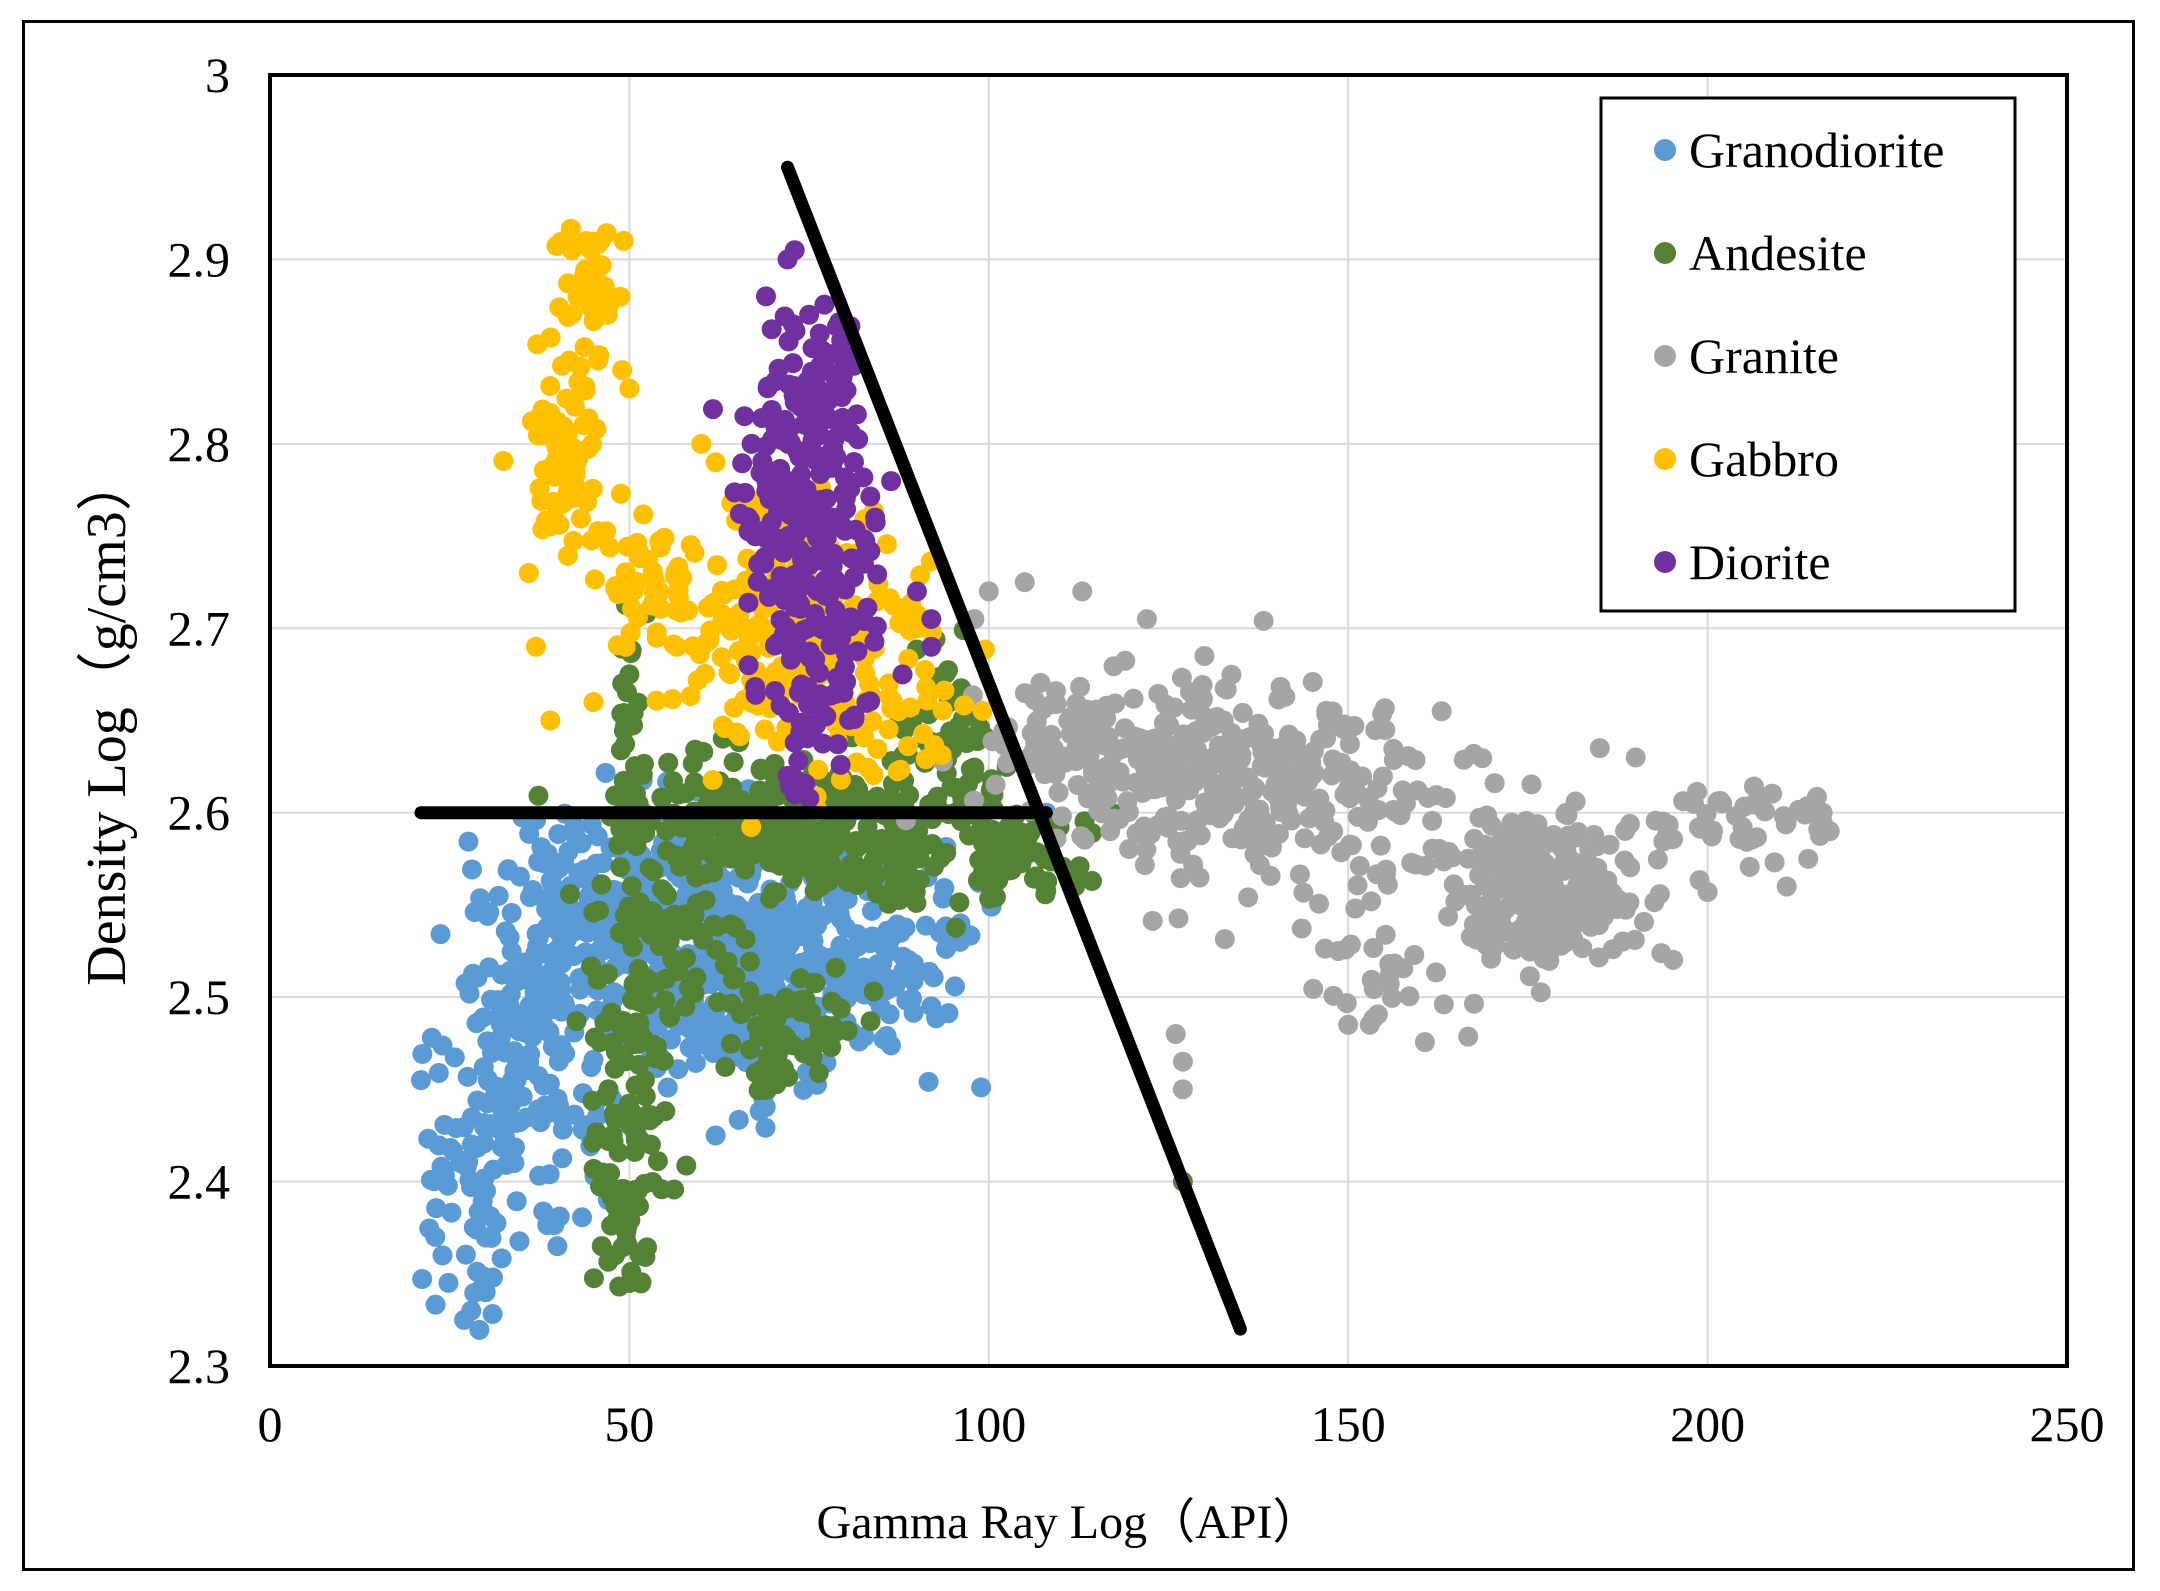 The height and width of the screenshot is (1591, 2160). What do you see at coordinates (1348, 1424) in the screenshot?
I see `x-tick-label: 150` at bounding box center [1348, 1424].